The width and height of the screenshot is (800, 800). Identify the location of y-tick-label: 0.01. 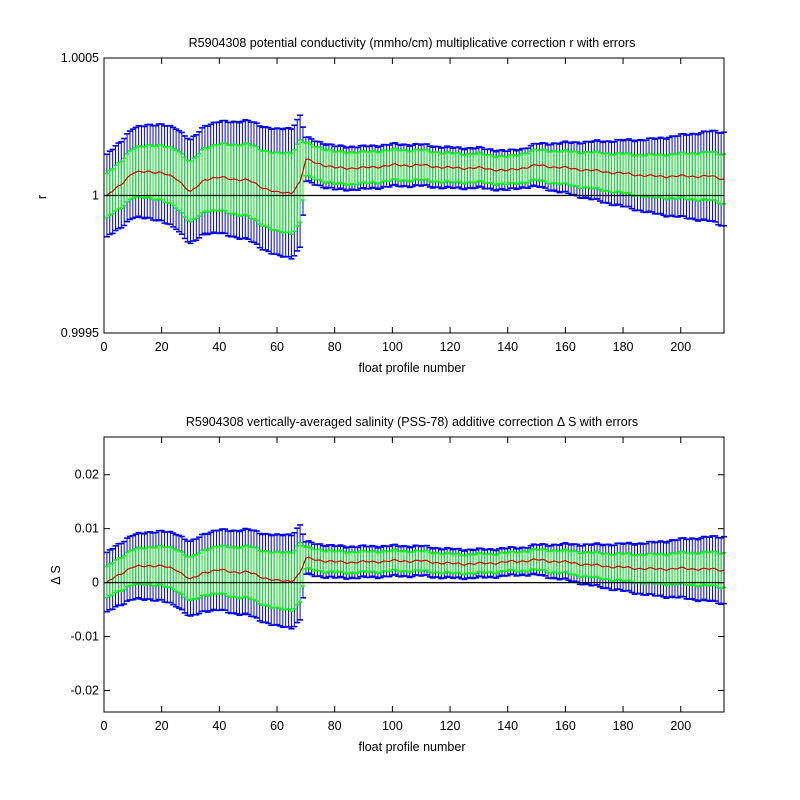
(87, 529).